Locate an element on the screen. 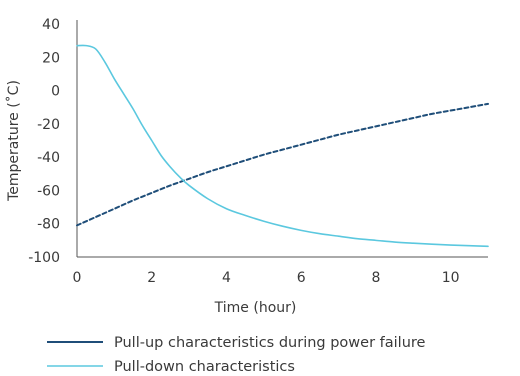  x-tick-label: 8 is located at coordinates (375, 278).